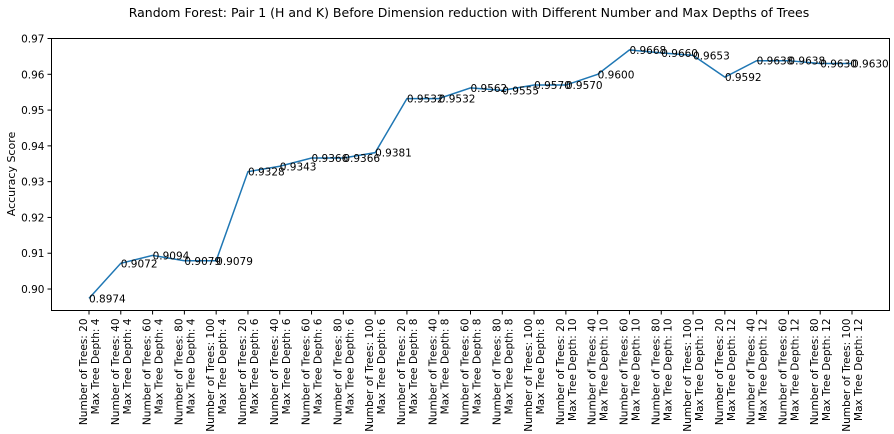 The height and width of the screenshot is (434, 894). I want to click on data-label: 0.9094, so click(171, 256).